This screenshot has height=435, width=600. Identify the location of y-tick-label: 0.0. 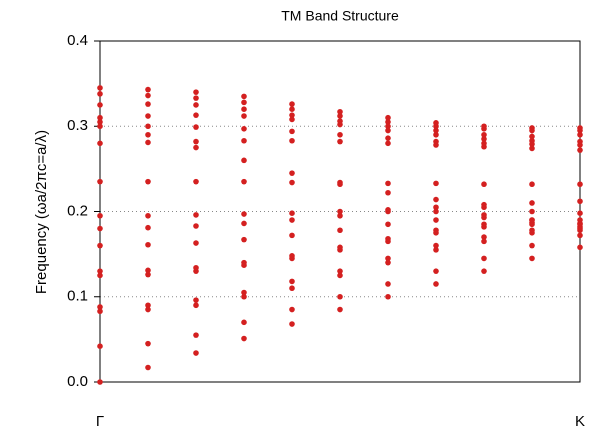
(77, 381).